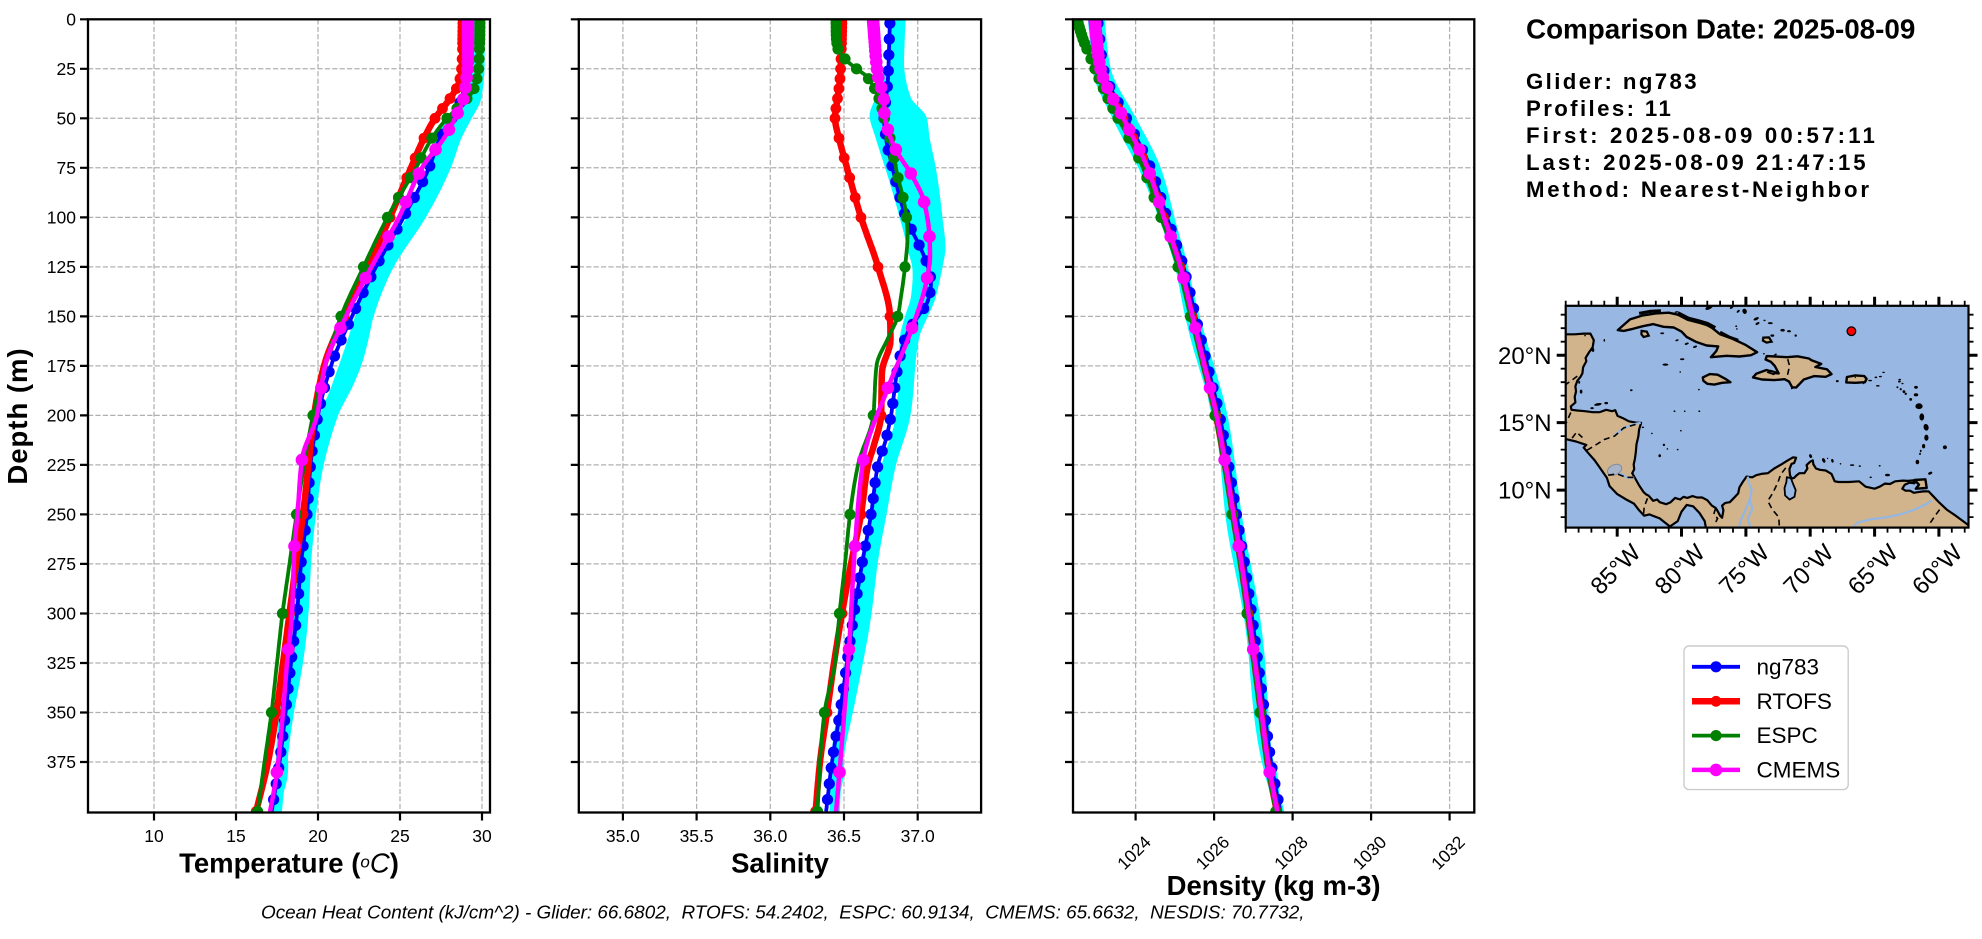  Describe the element at coordinates (1525, 356) in the screenshot. I see `svg-text: 20°N` at that location.